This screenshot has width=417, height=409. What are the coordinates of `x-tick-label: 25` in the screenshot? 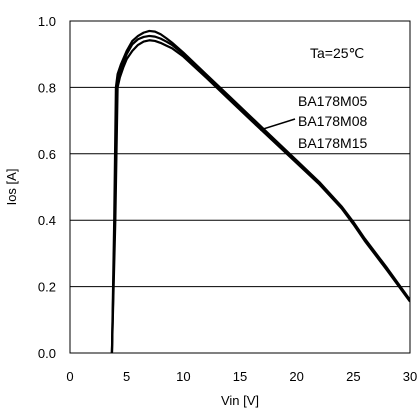 It's located at (353, 376).